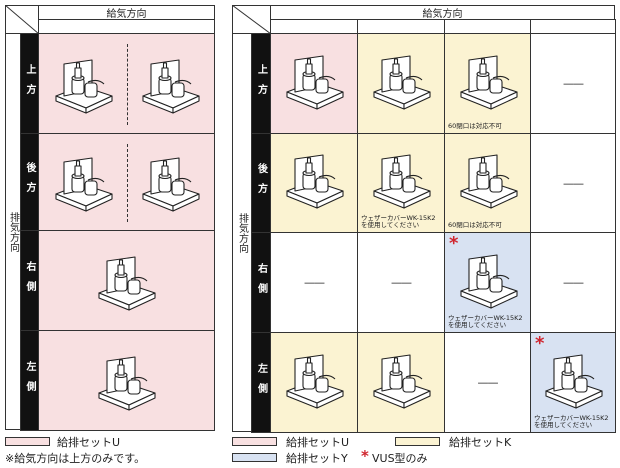 Image resolution: width=620 pixels, height=468 pixels. Describe the element at coordinates (400, 458) in the screenshot. I see `legend-mark-note: VUS型のみ` at that location.